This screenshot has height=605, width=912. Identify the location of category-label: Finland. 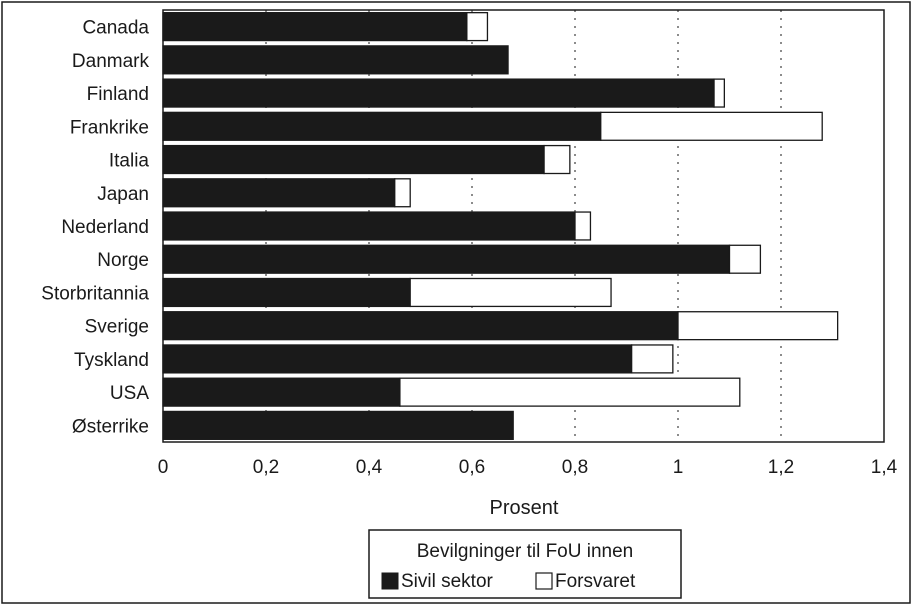
(118, 94).